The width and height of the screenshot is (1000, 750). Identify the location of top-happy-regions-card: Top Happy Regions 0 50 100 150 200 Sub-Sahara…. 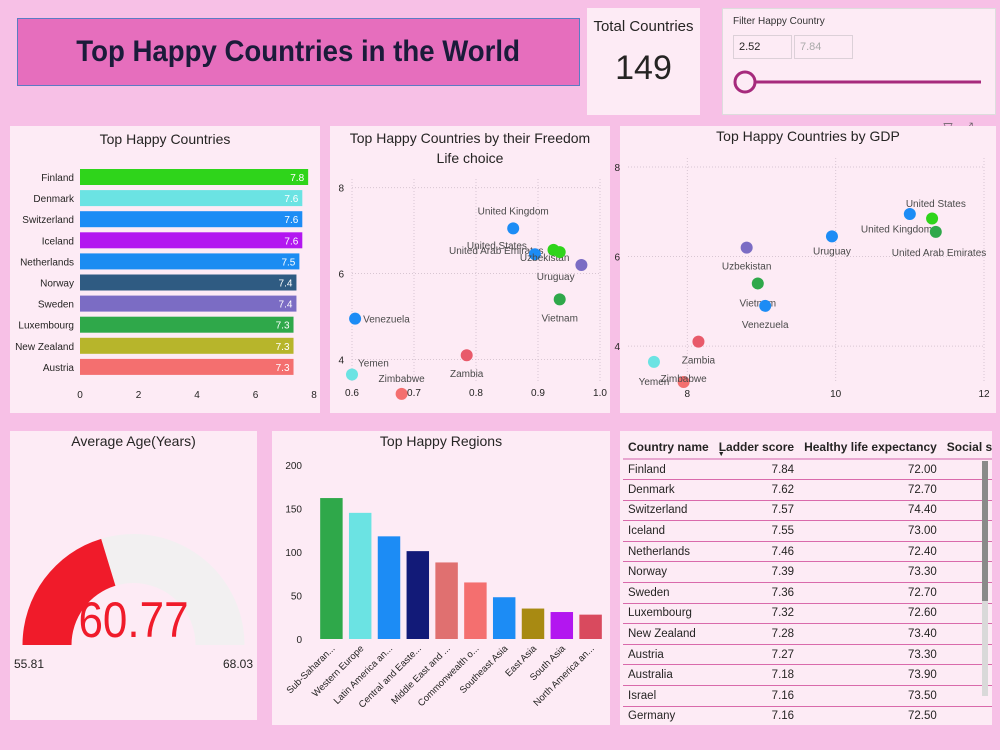
(441, 578).